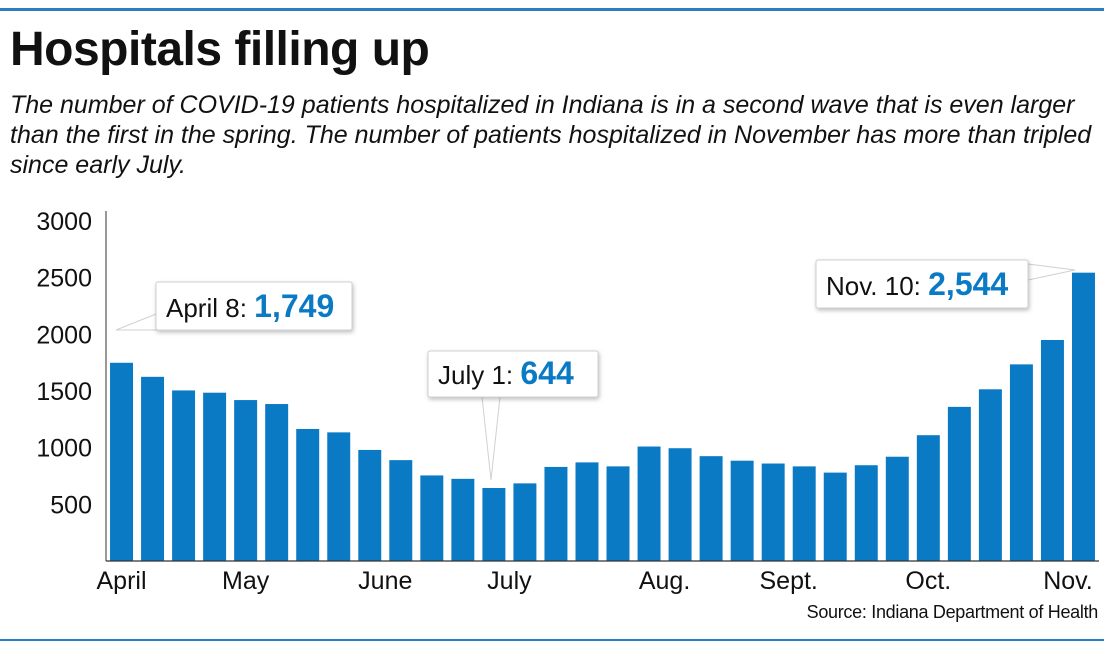 The height and width of the screenshot is (647, 1104). What do you see at coordinates (509, 581) in the screenshot?
I see `x-tick-label: July` at bounding box center [509, 581].